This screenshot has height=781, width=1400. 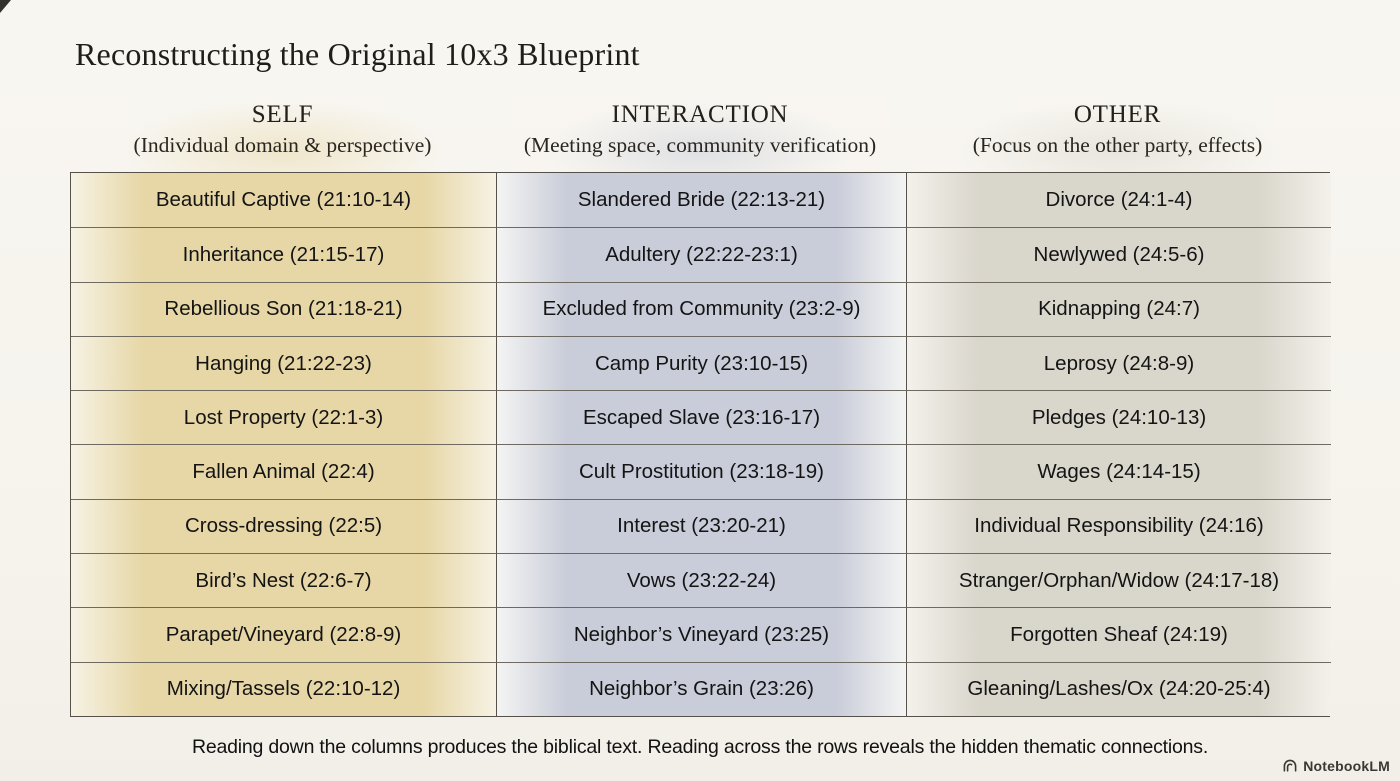 What do you see at coordinates (283, 200) in the screenshot?
I see `table-cell: Beautiful Captive (21:10-14)` at bounding box center [283, 200].